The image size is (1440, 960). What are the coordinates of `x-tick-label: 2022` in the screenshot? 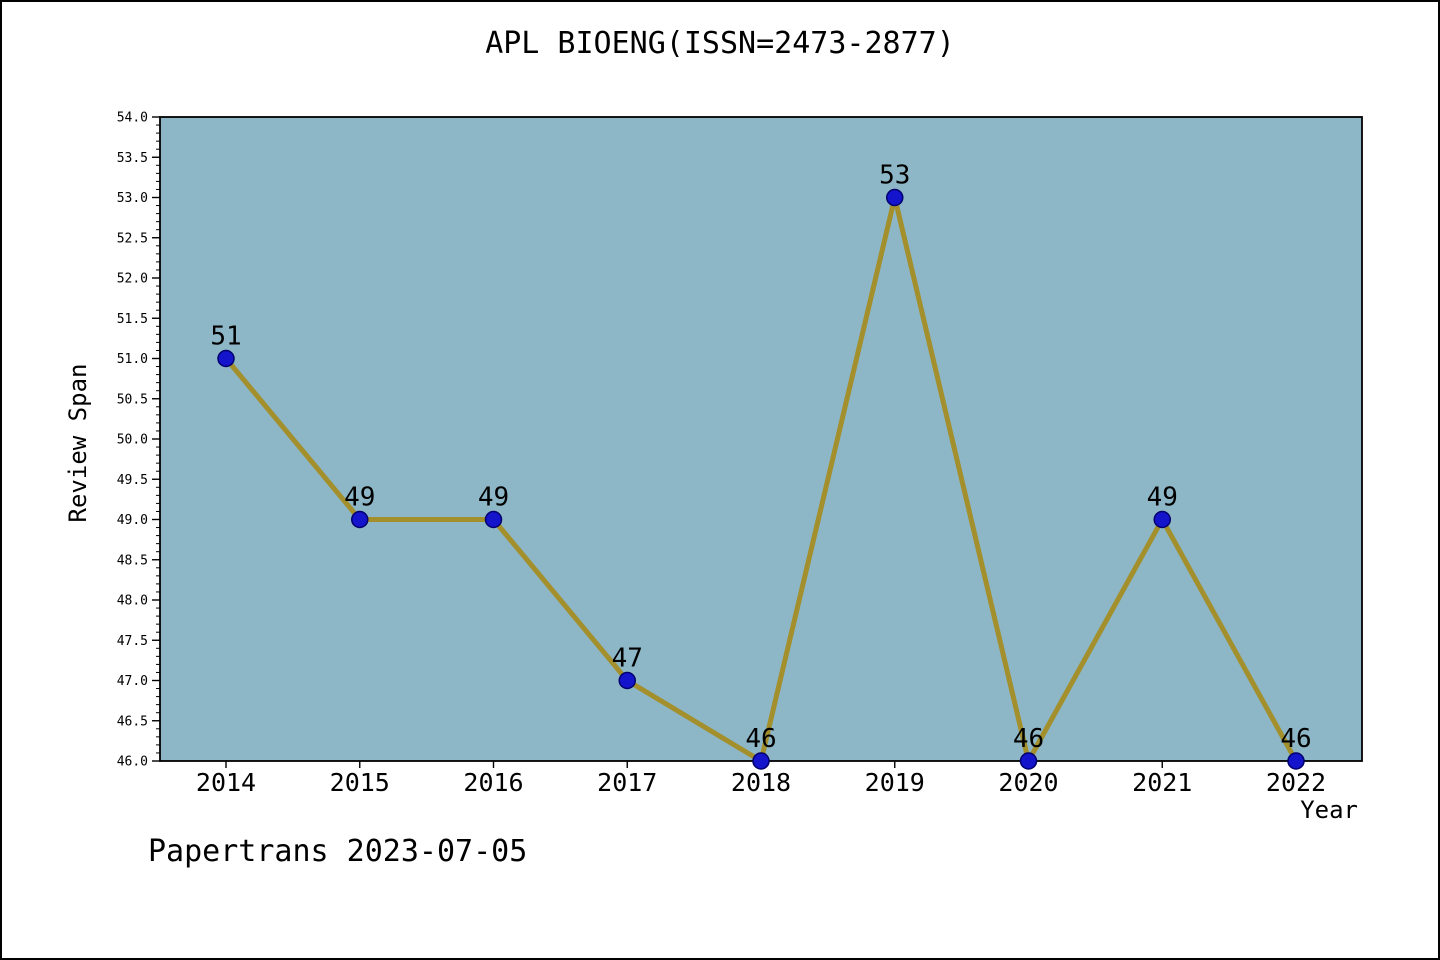 It's located at (1296, 782).